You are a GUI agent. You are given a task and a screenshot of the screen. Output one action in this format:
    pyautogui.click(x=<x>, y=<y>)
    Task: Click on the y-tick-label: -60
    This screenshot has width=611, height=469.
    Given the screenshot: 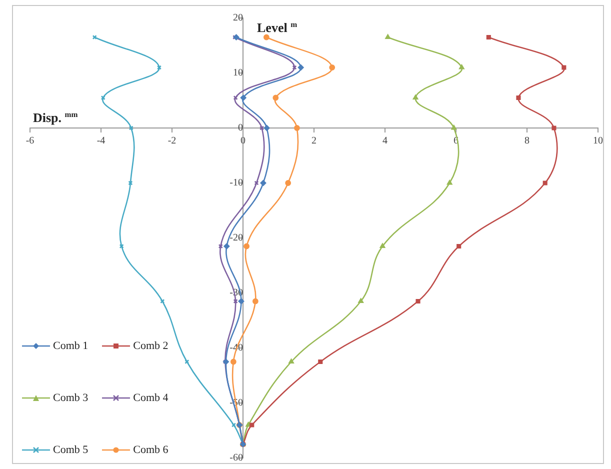 What is the action you would take?
    pyautogui.click(x=236, y=458)
    